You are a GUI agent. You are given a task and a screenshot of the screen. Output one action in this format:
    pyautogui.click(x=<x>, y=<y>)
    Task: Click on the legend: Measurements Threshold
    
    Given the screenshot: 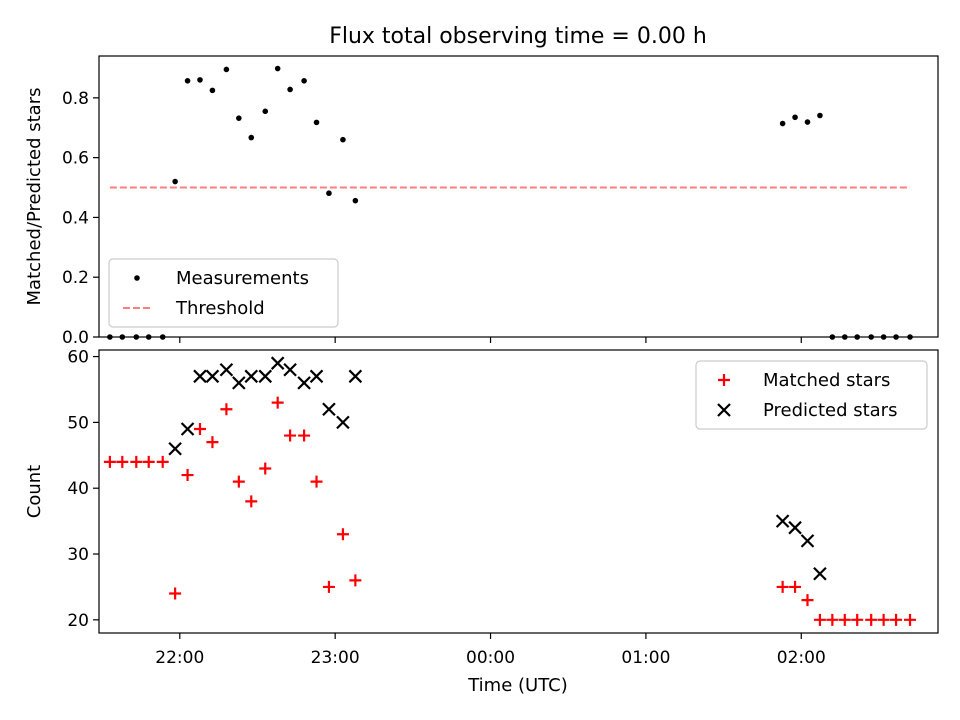 What is the action you would take?
    pyautogui.click(x=223, y=293)
    